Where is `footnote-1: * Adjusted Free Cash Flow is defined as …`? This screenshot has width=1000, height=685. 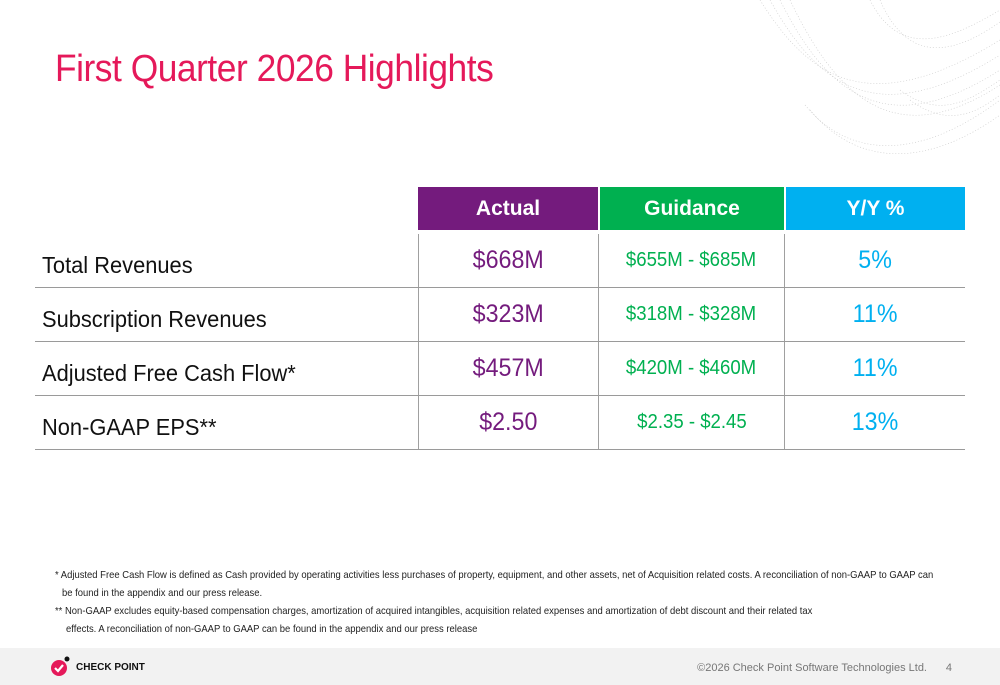 footnote-1: * Adjusted Free Cash Flow is defined as … is located at coordinates (494, 575).